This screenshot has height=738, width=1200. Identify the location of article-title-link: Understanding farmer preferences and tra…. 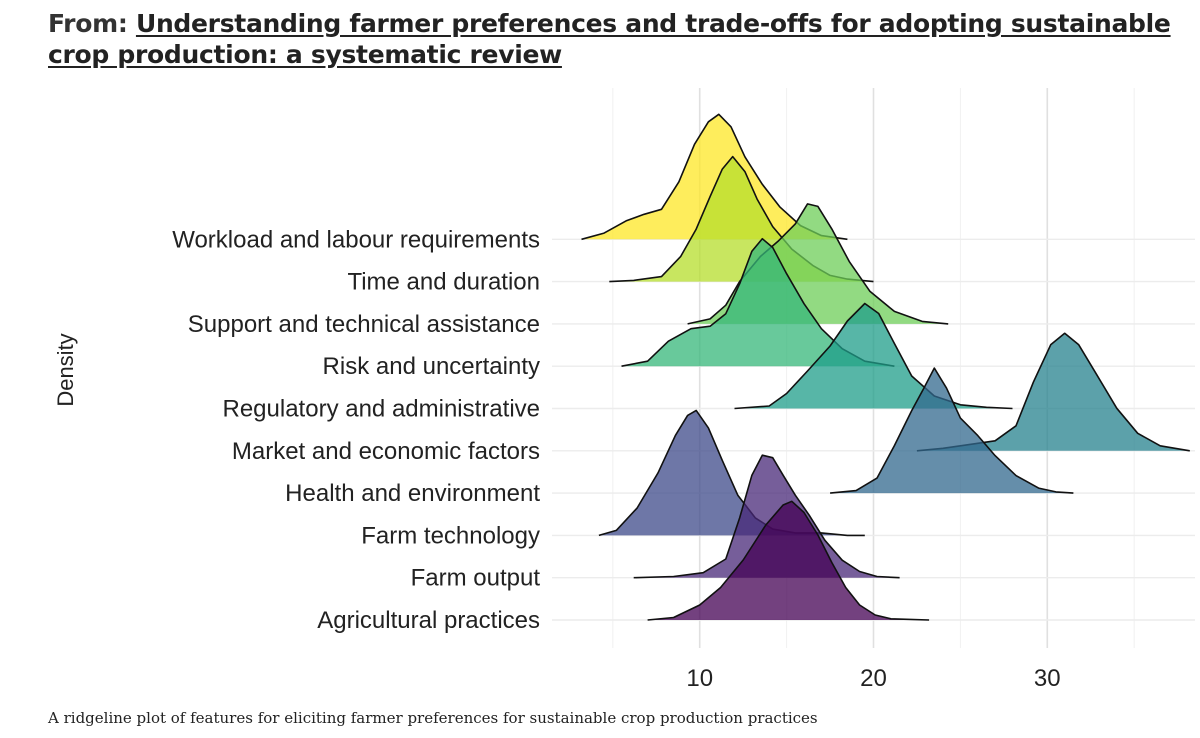
(609, 39).